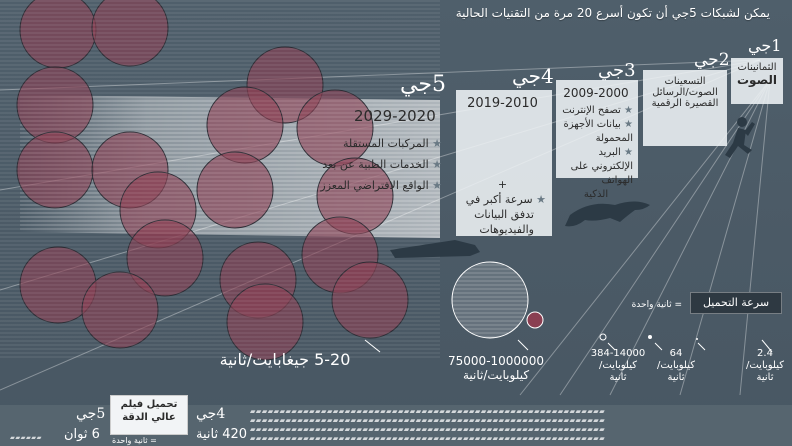 The width and height of the screenshot is (792, 446). What do you see at coordinates (285, 359) in the screenshot?
I see `speed-label-5g: 5-20 جيغابايت/ثانية` at bounding box center [285, 359].